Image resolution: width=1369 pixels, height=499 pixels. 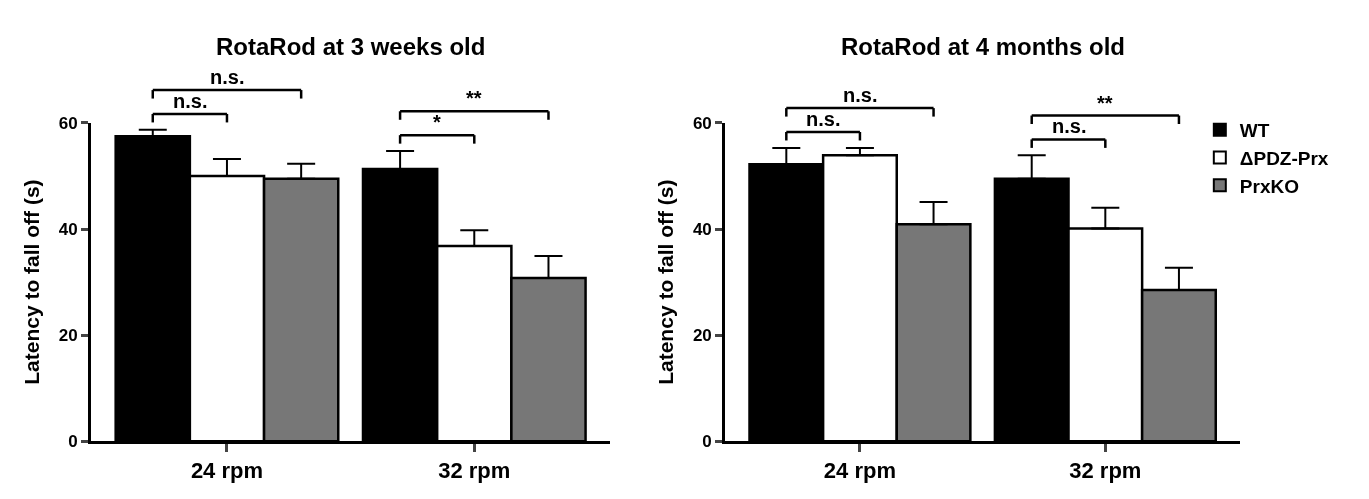 I want to click on chart-title: RotaRod at 4 months old, so click(x=983, y=46).